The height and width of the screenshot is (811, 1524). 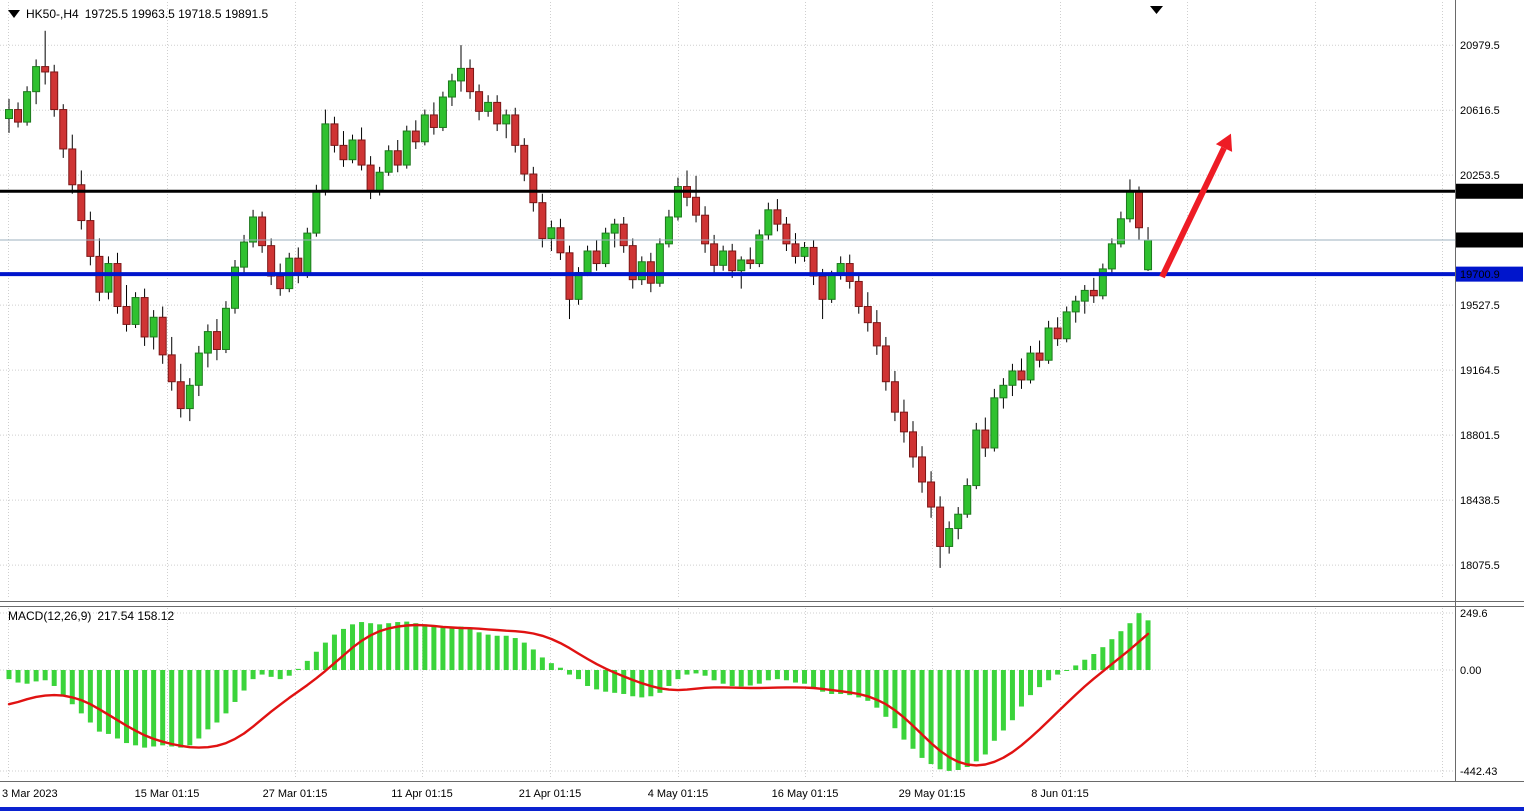 What do you see at coordinates (1480, 275) in the screenshot?
I see `price-tag-label: 19700.9` at bounding box center [1480, 275].